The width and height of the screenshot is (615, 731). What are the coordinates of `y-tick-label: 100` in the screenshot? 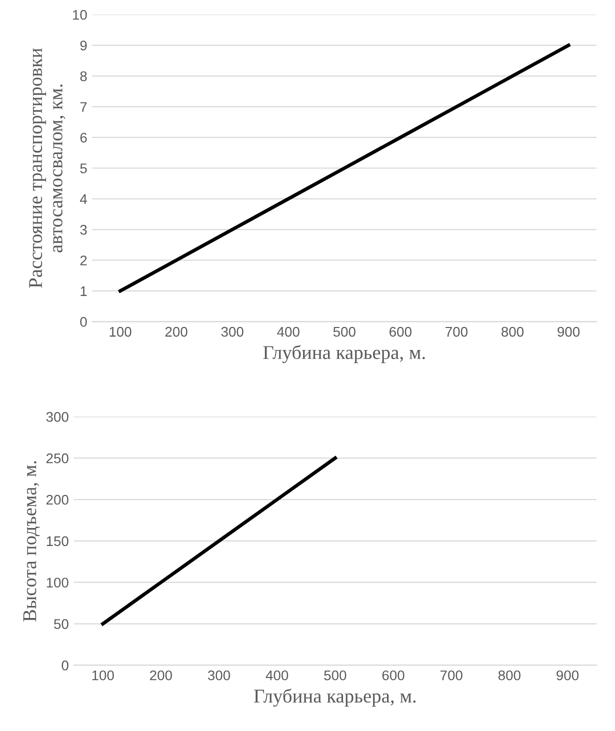 It's located at (57, 583).